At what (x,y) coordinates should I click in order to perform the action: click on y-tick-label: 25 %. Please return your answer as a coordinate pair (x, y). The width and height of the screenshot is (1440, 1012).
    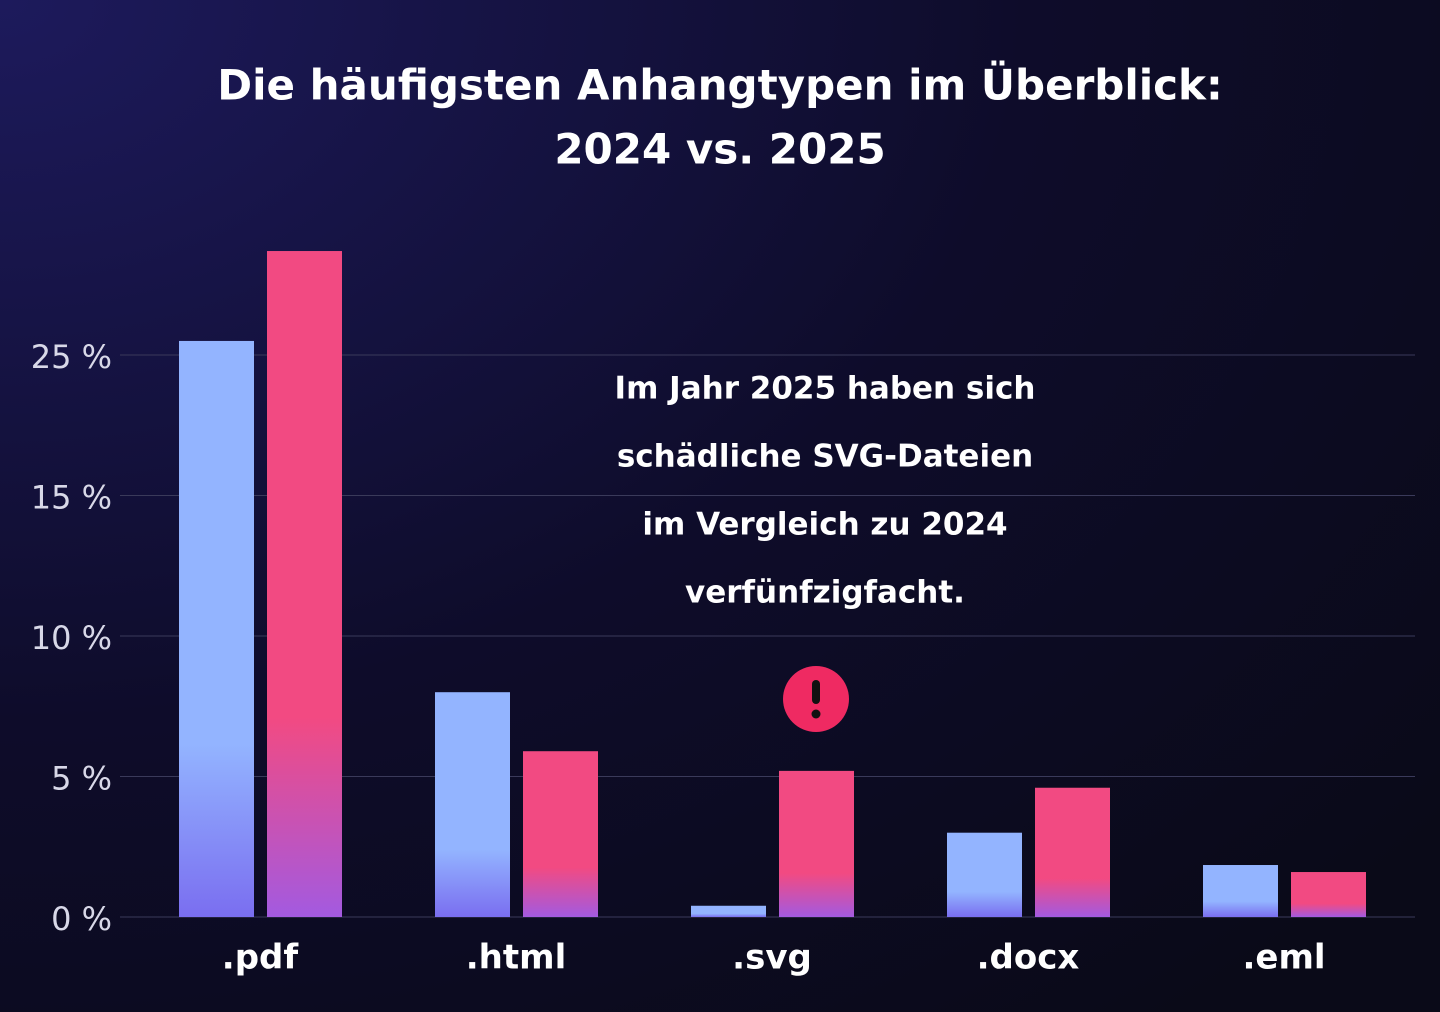
    Looking at the image, I should click on (71, 357).